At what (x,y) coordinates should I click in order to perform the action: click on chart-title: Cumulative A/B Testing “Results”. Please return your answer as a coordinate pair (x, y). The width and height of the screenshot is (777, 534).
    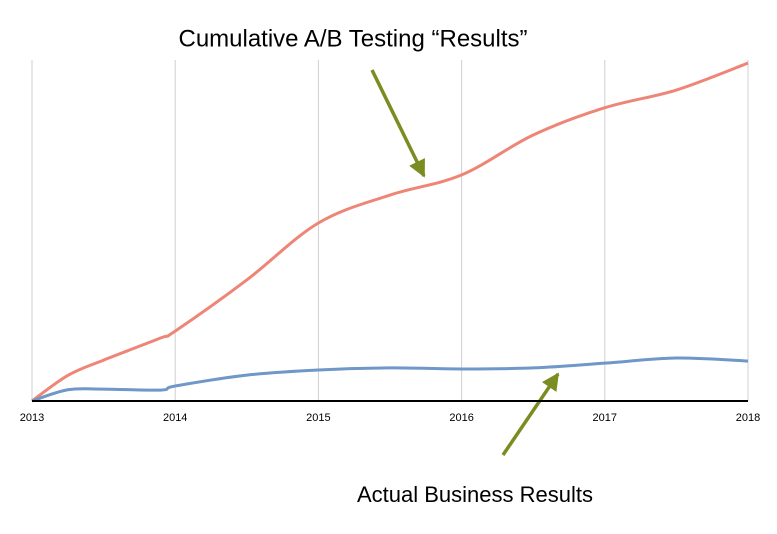
    Looking at the image, I should click on (352, 38).